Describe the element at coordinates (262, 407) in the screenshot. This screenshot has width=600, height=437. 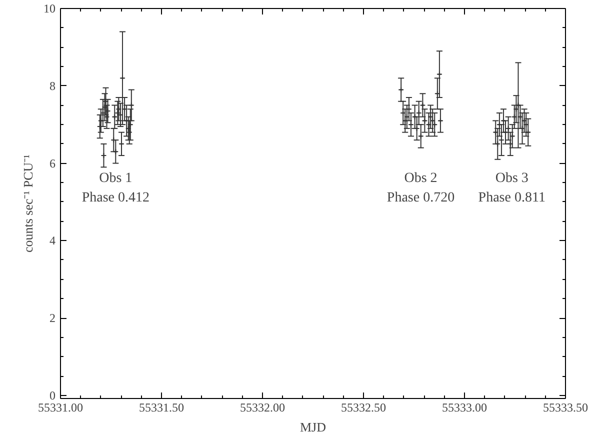
I see `x-tick-label: 55332.00` at that location.